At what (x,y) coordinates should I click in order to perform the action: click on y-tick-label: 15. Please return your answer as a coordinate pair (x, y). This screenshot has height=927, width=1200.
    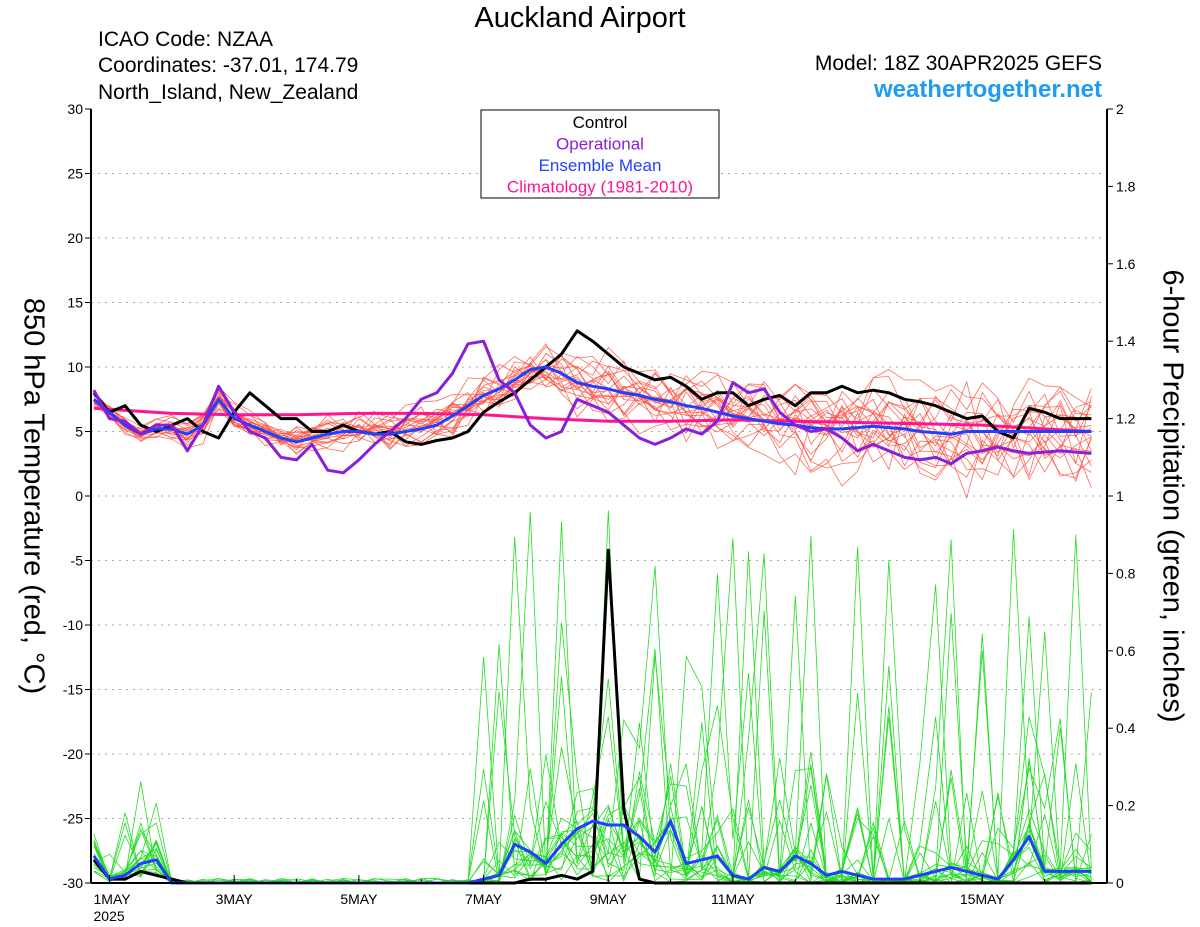
    Looking at the image, I should click on (75, 303).